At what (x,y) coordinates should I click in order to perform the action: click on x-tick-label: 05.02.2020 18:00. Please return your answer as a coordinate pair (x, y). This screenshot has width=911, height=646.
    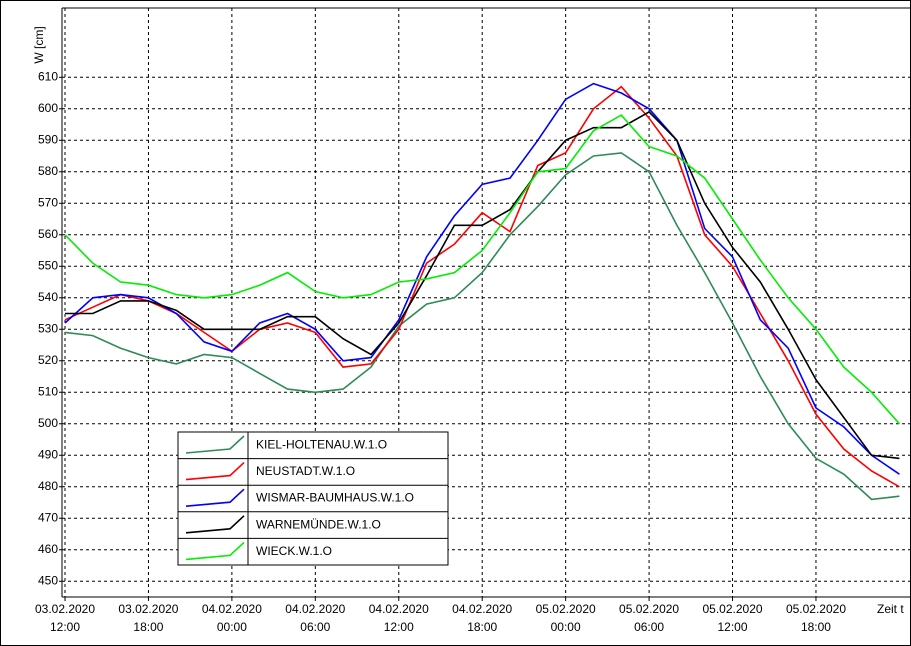
    Looking at the image, I should click on (816, 618).